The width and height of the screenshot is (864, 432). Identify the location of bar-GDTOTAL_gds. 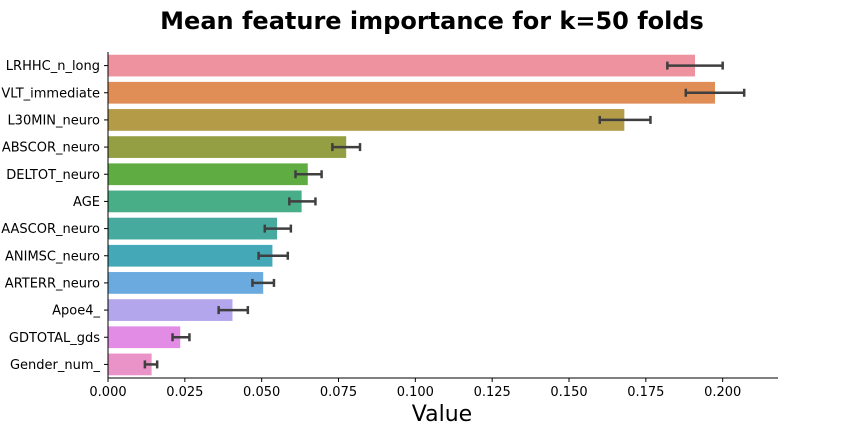
(144, 337).